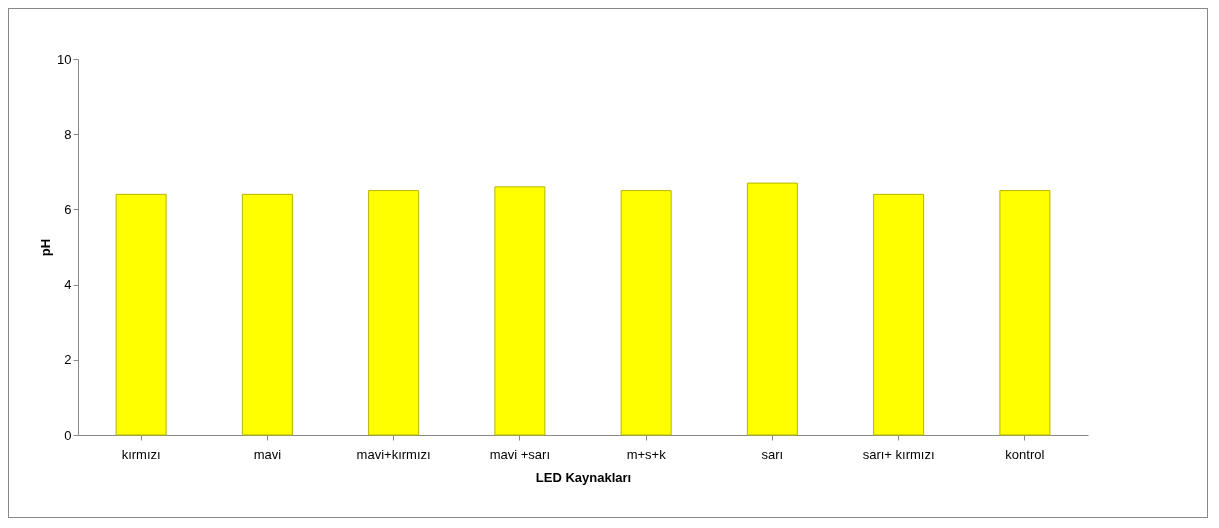 The width and height of the screenshot is (1219, 528). Describe the element at coordinates (68, 134) in the screenshot. I see `y-tick-label: 8` at that location.